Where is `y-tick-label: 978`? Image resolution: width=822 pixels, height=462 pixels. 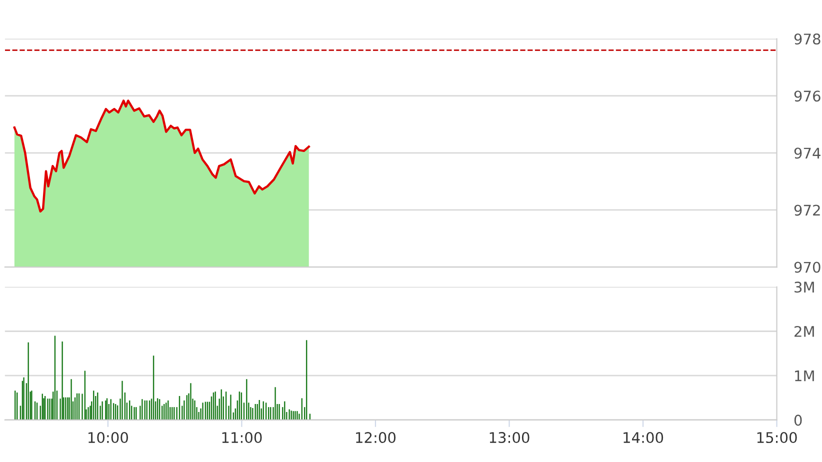
y-tick-label: 978 is located at coordinates (807, 39).